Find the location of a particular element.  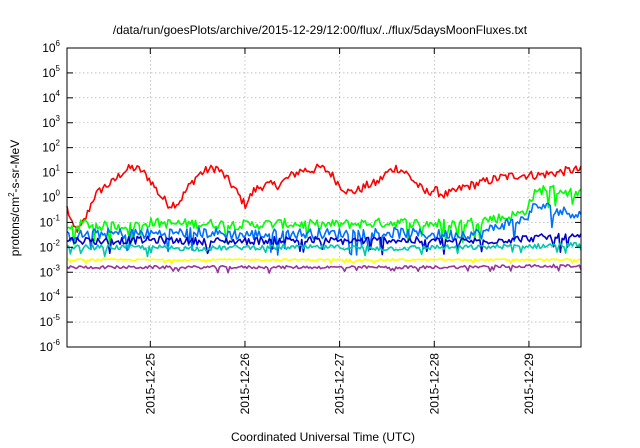

y-tick-label: 10⁻⁵ is located at coordinates (50, 321).